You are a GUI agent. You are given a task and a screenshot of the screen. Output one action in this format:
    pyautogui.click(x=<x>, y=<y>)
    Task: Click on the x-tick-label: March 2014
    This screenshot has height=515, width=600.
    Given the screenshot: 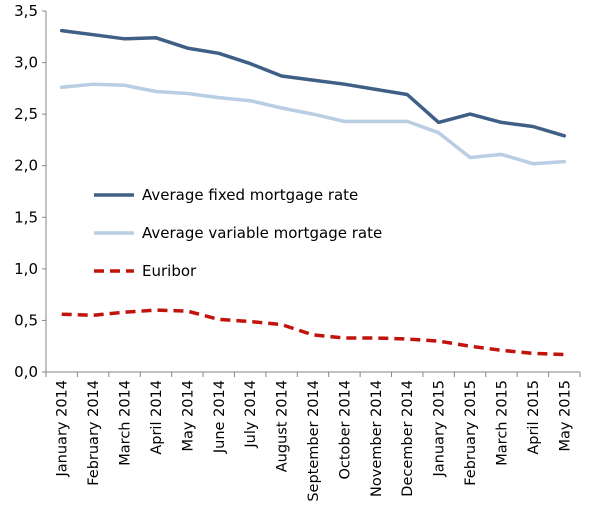 What is the action you would take?
    pyautogui.click(x=126, y=423)
    